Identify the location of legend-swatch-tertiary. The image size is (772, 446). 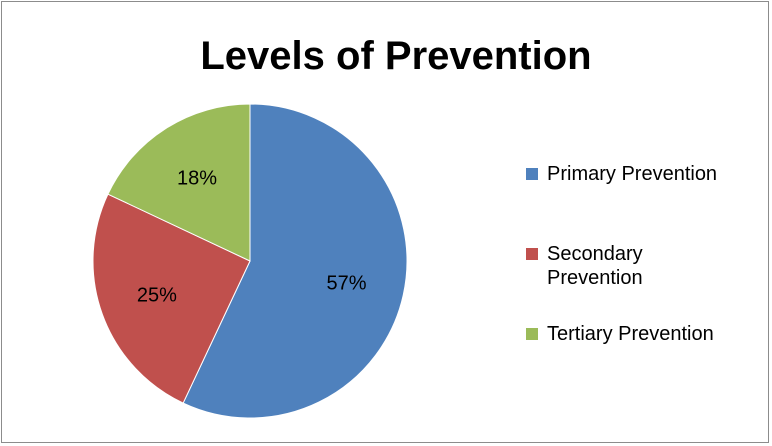
(532, 334).